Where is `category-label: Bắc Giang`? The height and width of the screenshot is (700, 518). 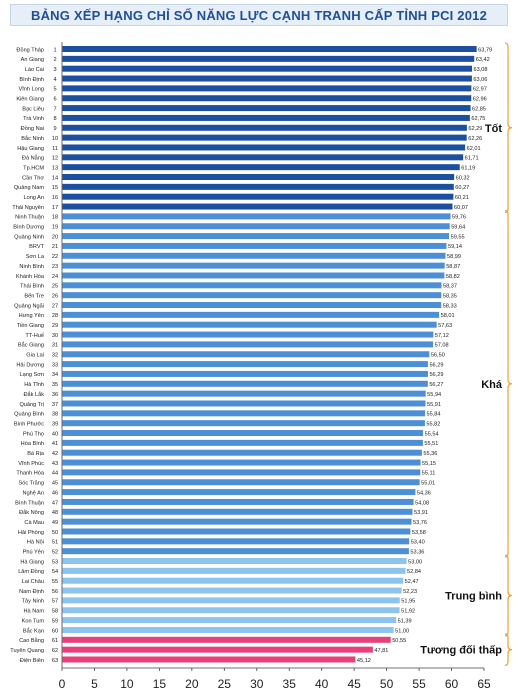 category-label: Bắc Giang is located at coordinates (31, 345).